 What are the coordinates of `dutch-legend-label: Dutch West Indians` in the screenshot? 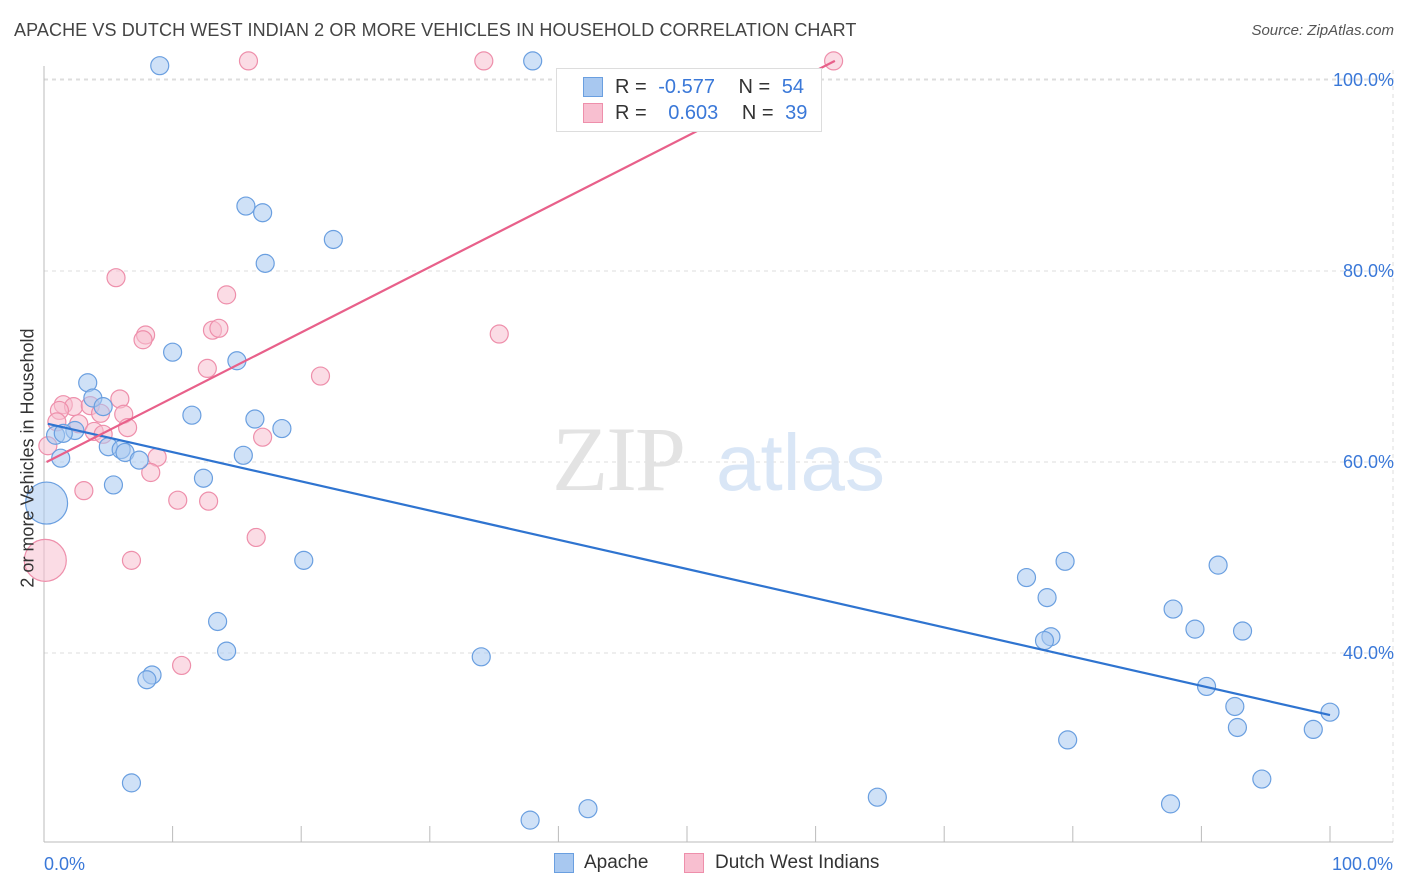 It's located at (797, 862).